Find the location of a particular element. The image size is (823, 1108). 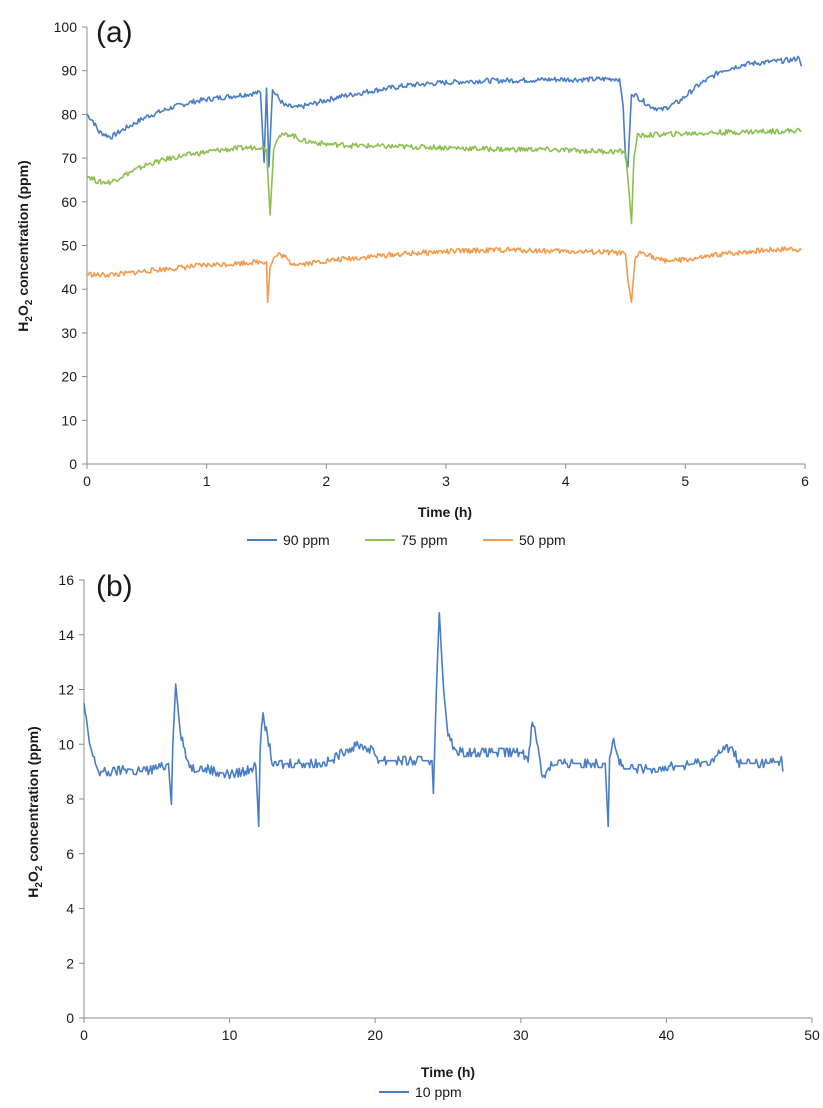

x-tick-label: 50 is located at coordinates (812, 1035).